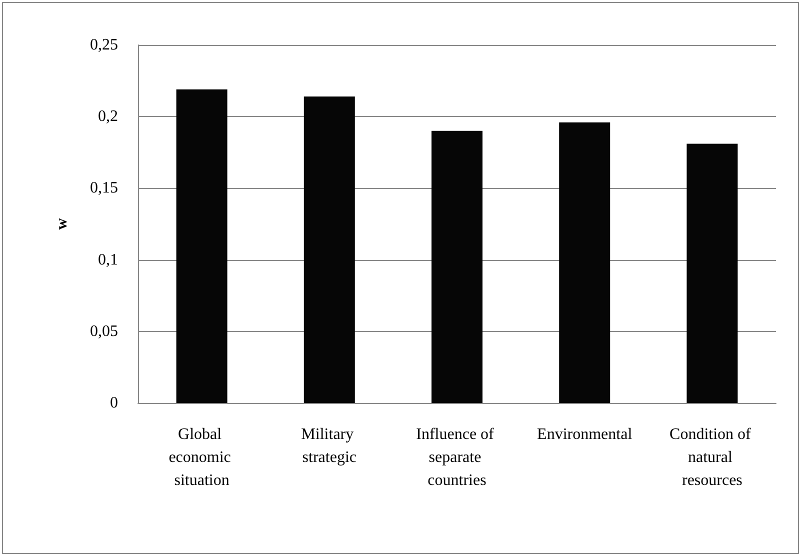  What do you see at coordinates (108, 259) in the screenshot?
I see `y-tick-label: 0,1` at bounding box center [108, 259].